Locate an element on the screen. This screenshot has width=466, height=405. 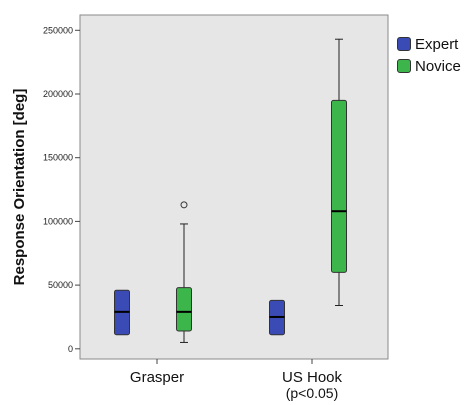
legend-item-expert: Expert is located at coordinates (429, 44).